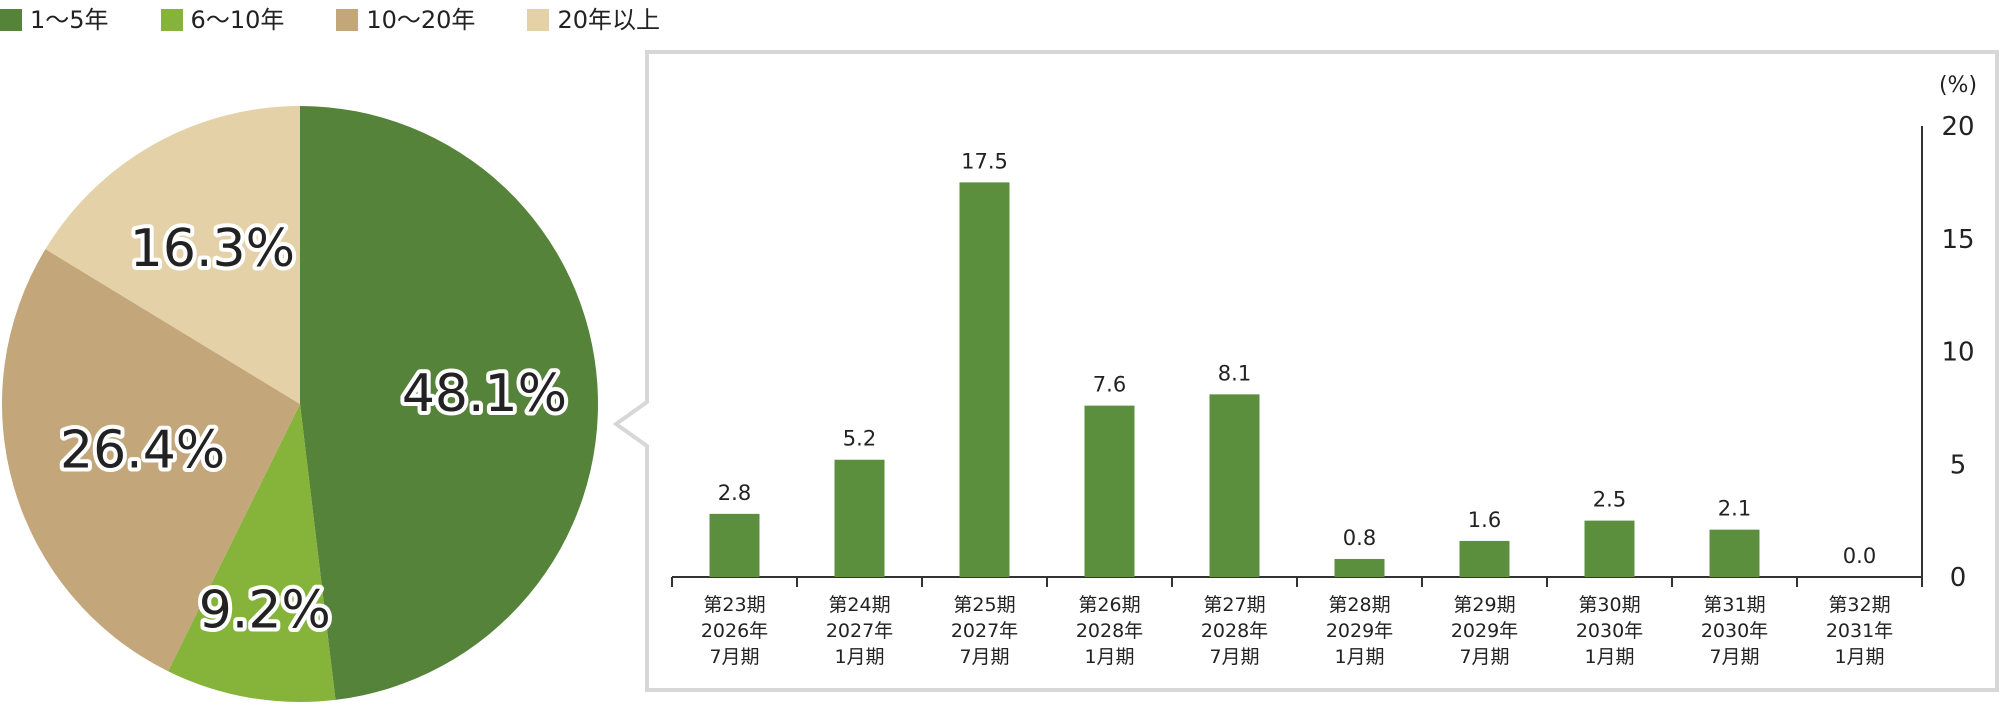 This screenshot has width=2000, height=704. I want to click on bar-value-label: 2.5, so click(1609, 500).